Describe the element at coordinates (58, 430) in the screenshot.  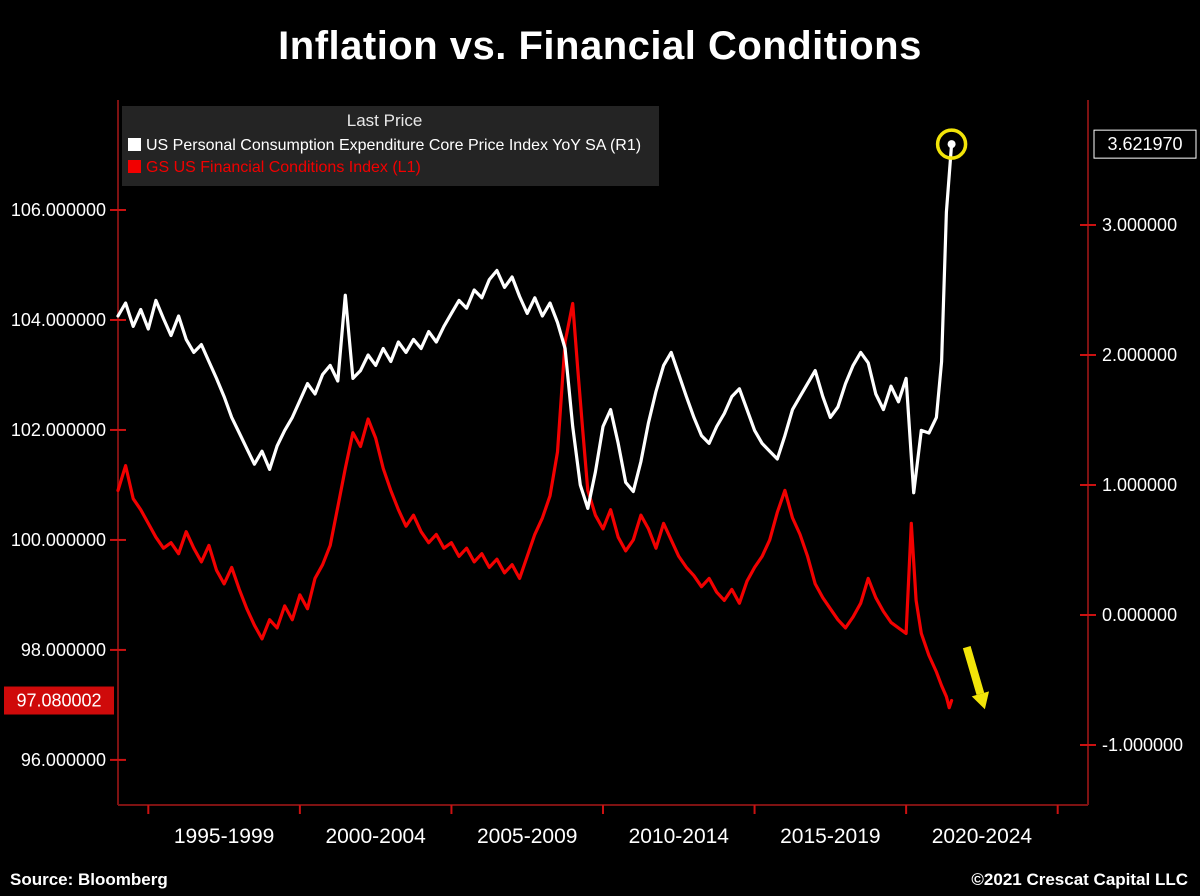
I see `left-axis-tick-label: 102.000000` at that location.